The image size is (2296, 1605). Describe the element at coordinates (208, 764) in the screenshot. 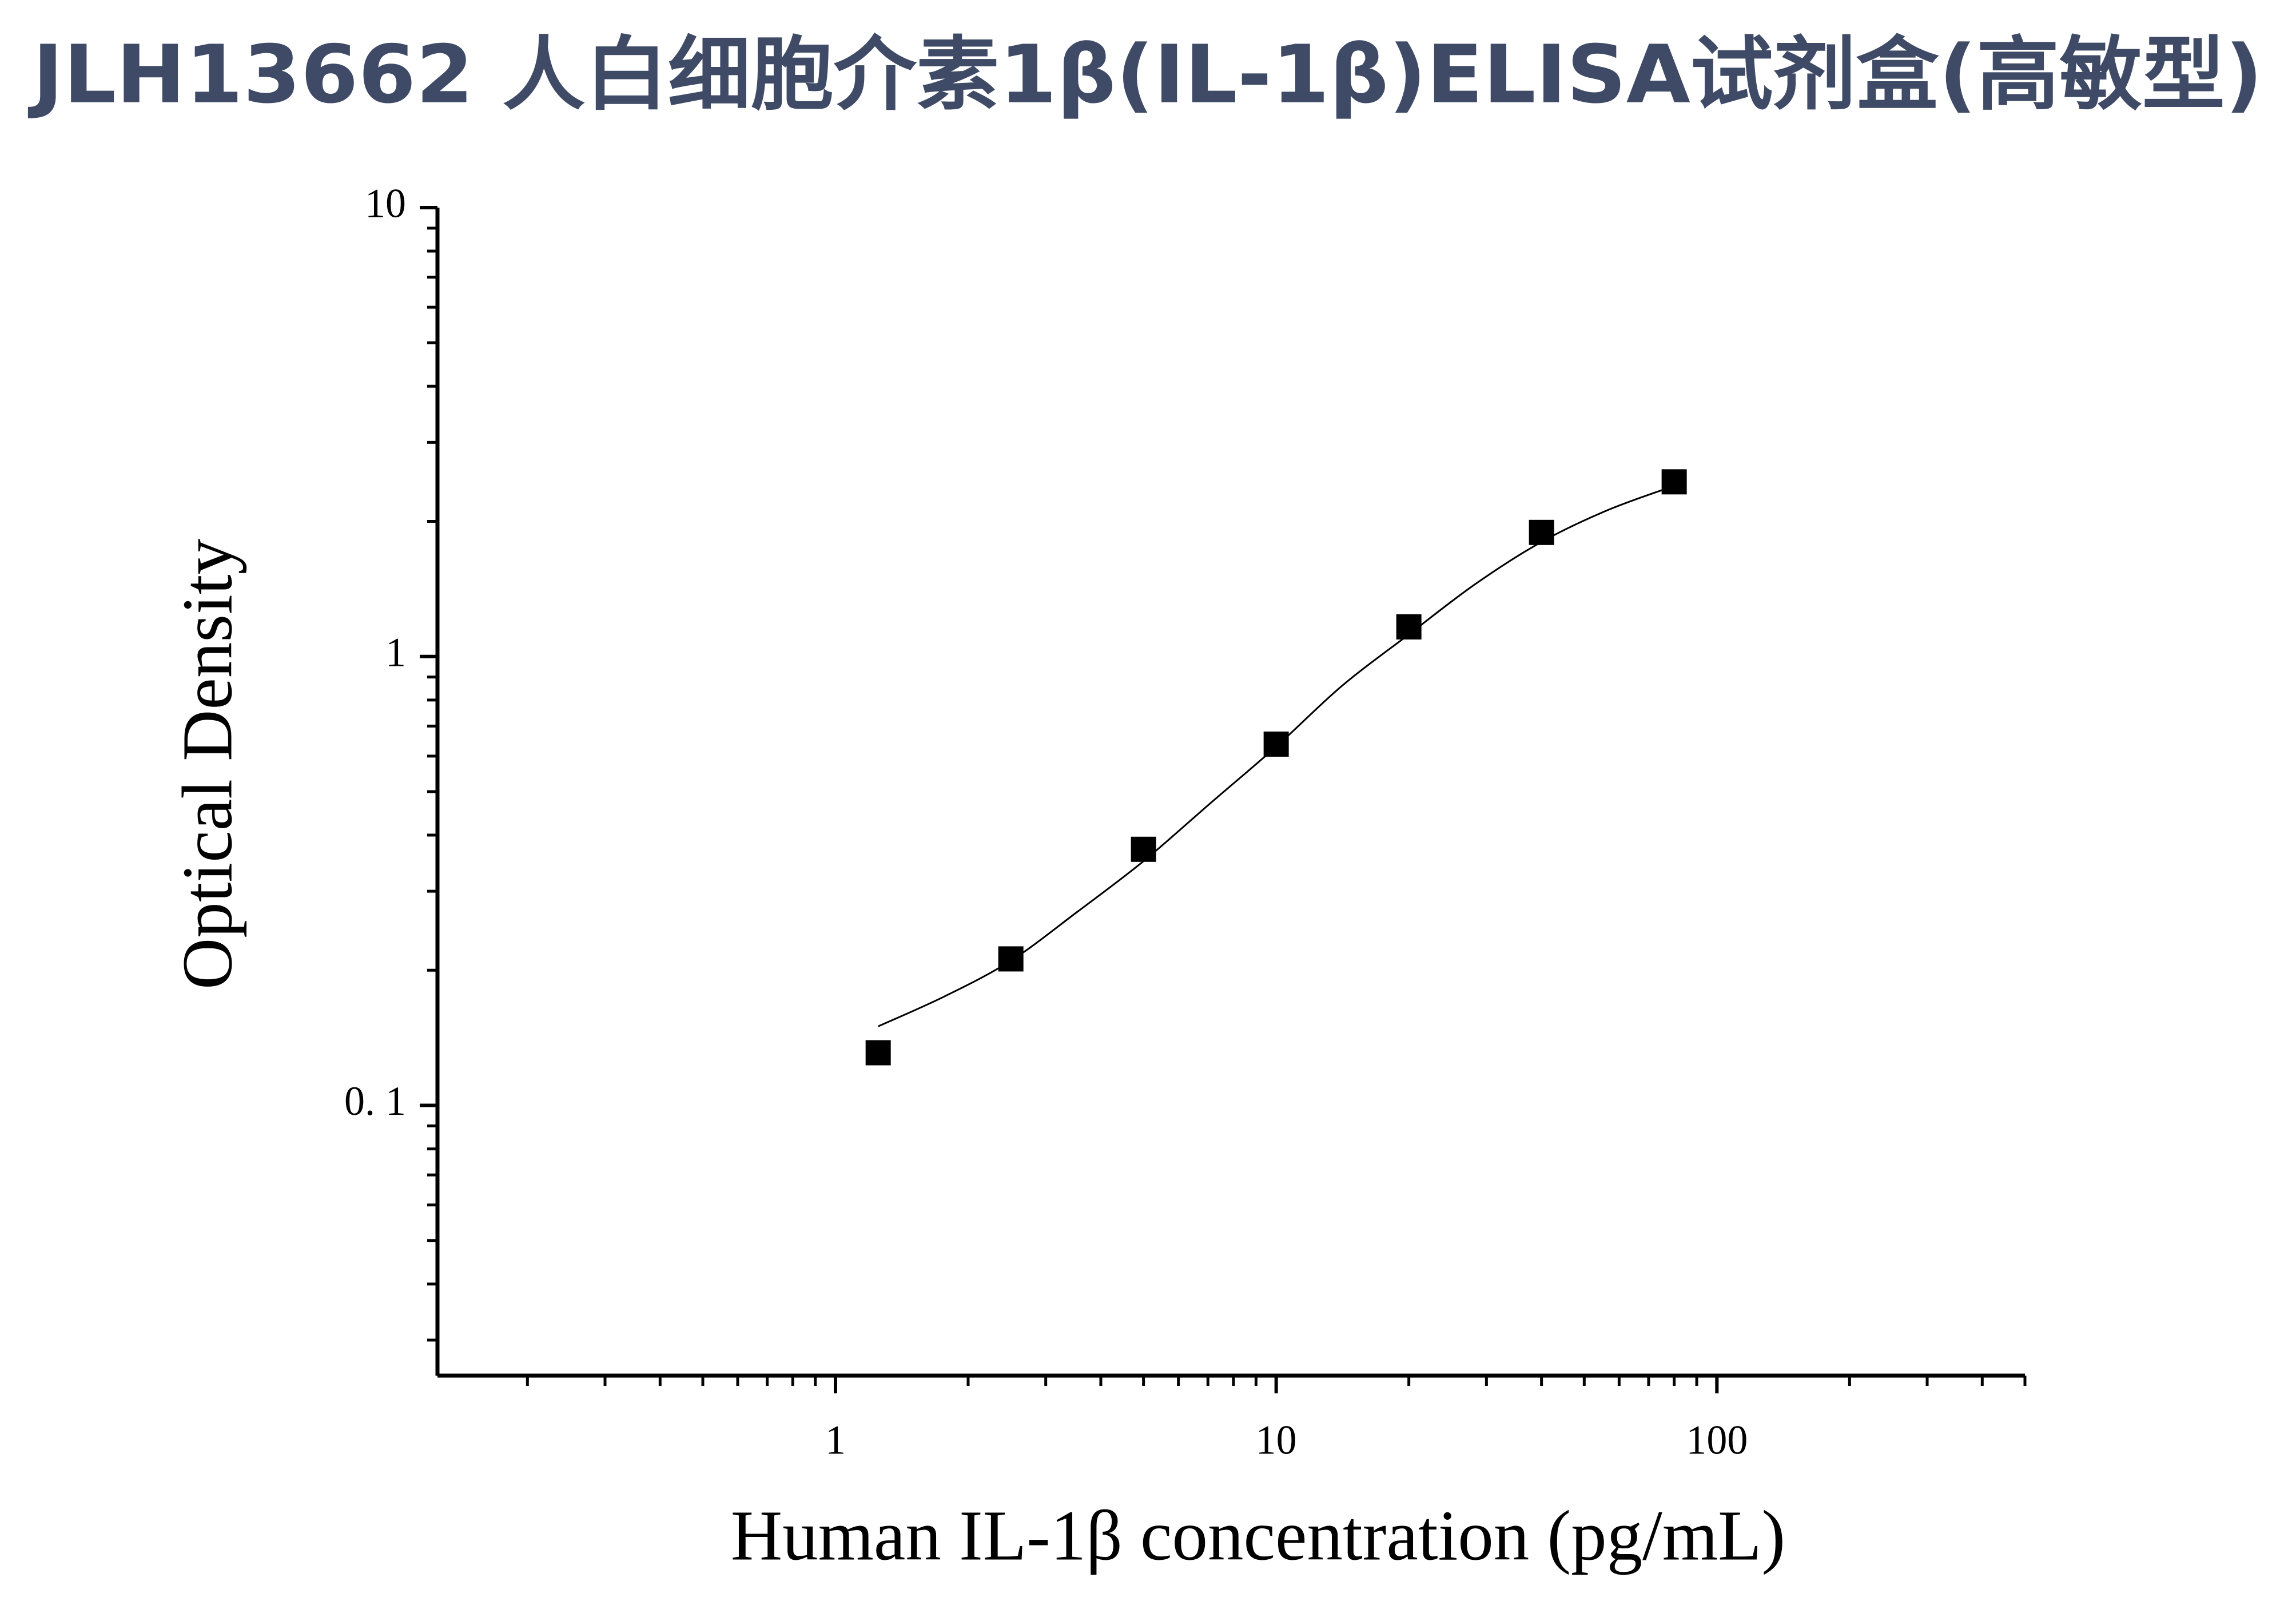

I see `y-axis-label: Optical Density` at that location.